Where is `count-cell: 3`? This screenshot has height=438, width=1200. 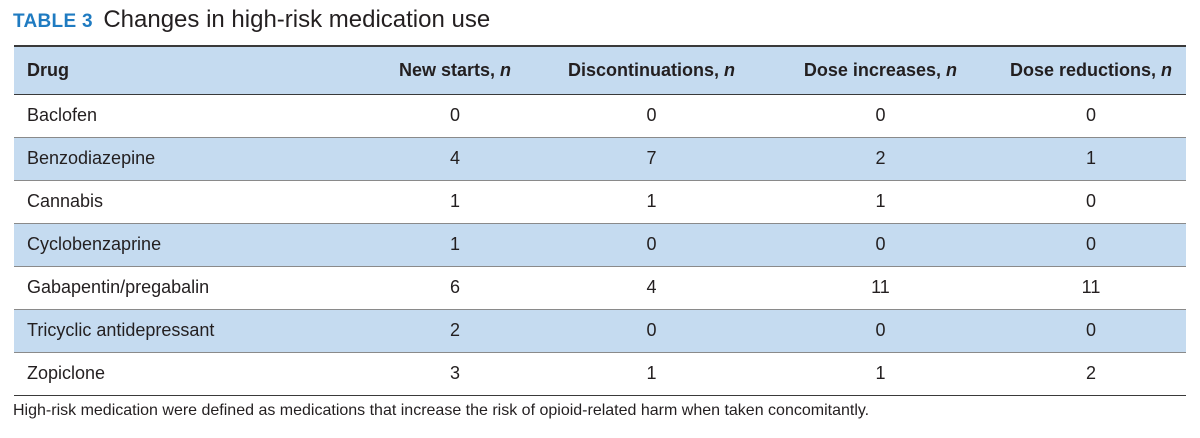
count-cell: 3 is located at coordinates (409, 374).